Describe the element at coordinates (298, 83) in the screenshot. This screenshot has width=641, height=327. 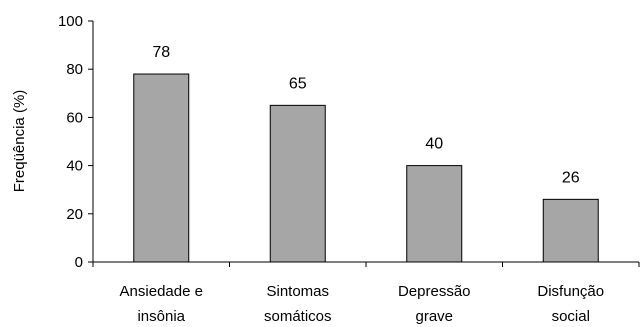
I see `data-label-1: 65` at that location.